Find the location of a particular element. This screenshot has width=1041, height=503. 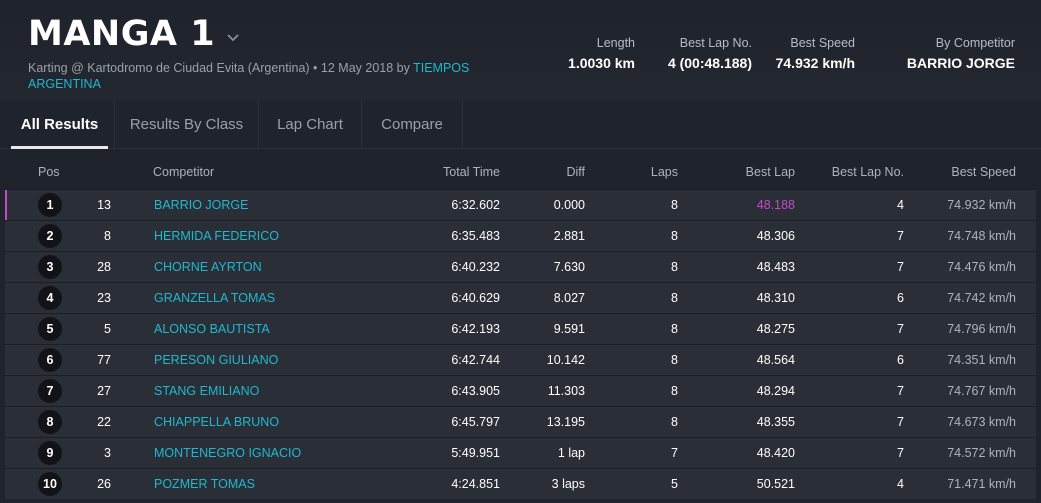

best-speed: 74.673 km/h is located at coordinates (981, 422).